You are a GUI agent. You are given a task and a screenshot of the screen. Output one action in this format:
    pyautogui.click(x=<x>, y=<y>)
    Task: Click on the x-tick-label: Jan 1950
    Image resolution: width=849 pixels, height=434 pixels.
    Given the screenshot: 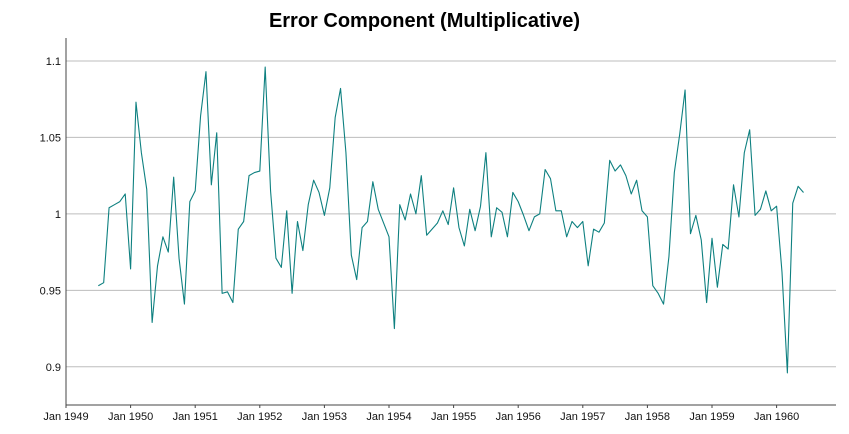 What is the action you would take?
    pyautogui.click(x=130, y=417)
    